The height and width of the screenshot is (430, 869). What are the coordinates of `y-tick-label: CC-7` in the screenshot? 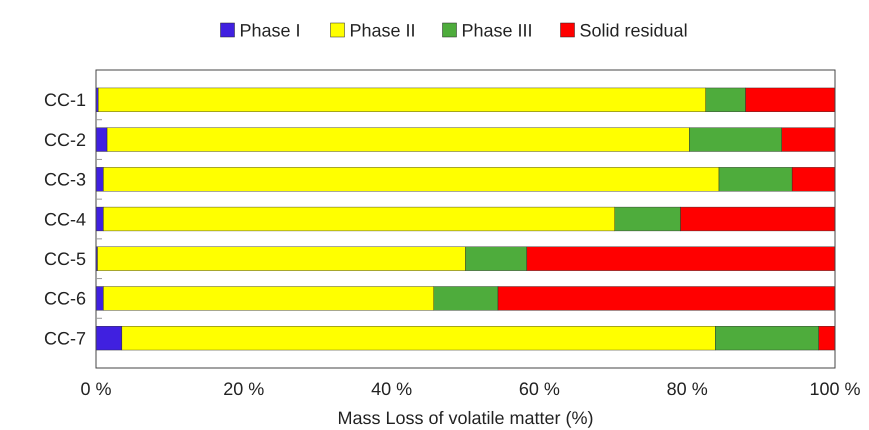 It's located at (65, 338).